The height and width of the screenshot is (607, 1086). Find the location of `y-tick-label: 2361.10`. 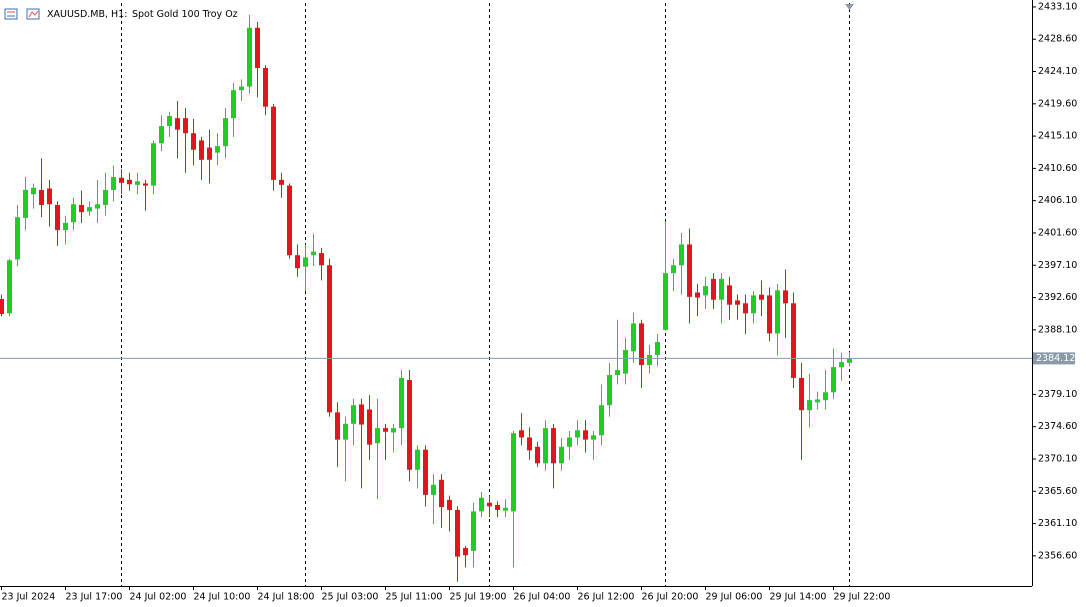

y-tick-label: 2361.10 is located at coordinates (1057, 523).